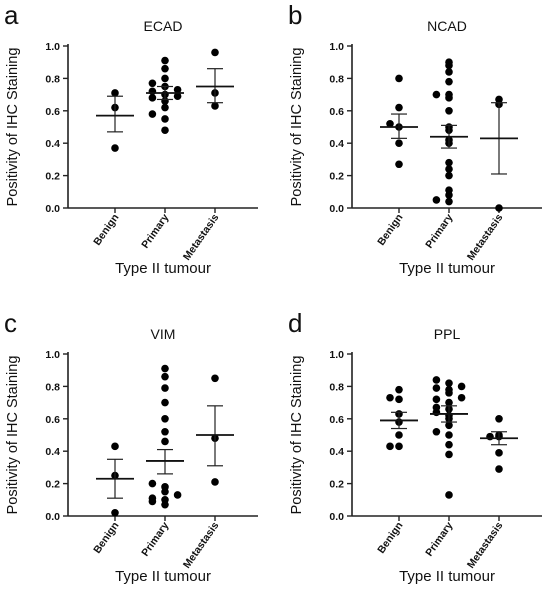 This screenshot has height=592, width=550. I want to click on panel-letter: a, so click(11, 15).